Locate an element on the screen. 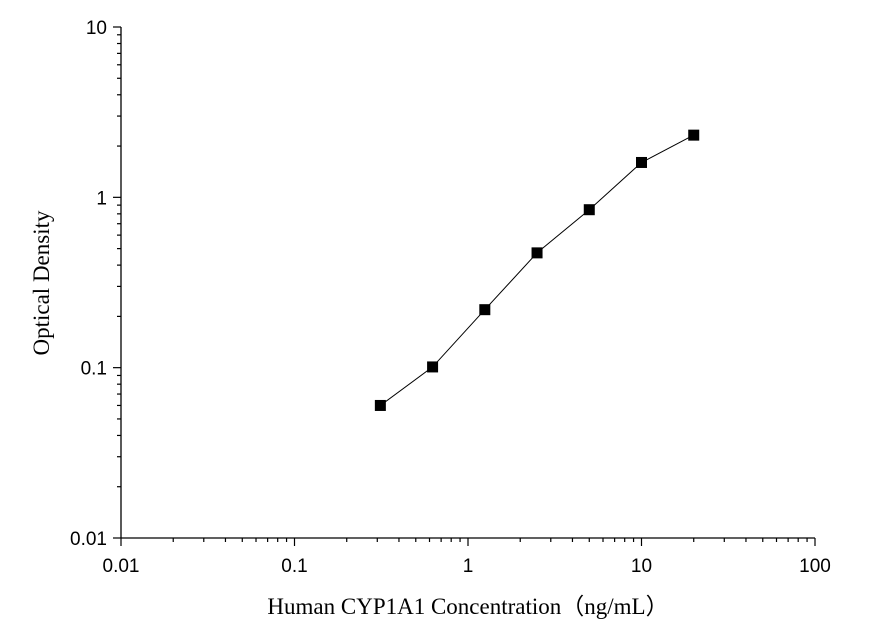 The width and height of the screenshot is (883, 637). x-tick-label: 0.01 is located at coordinates (121, 566).